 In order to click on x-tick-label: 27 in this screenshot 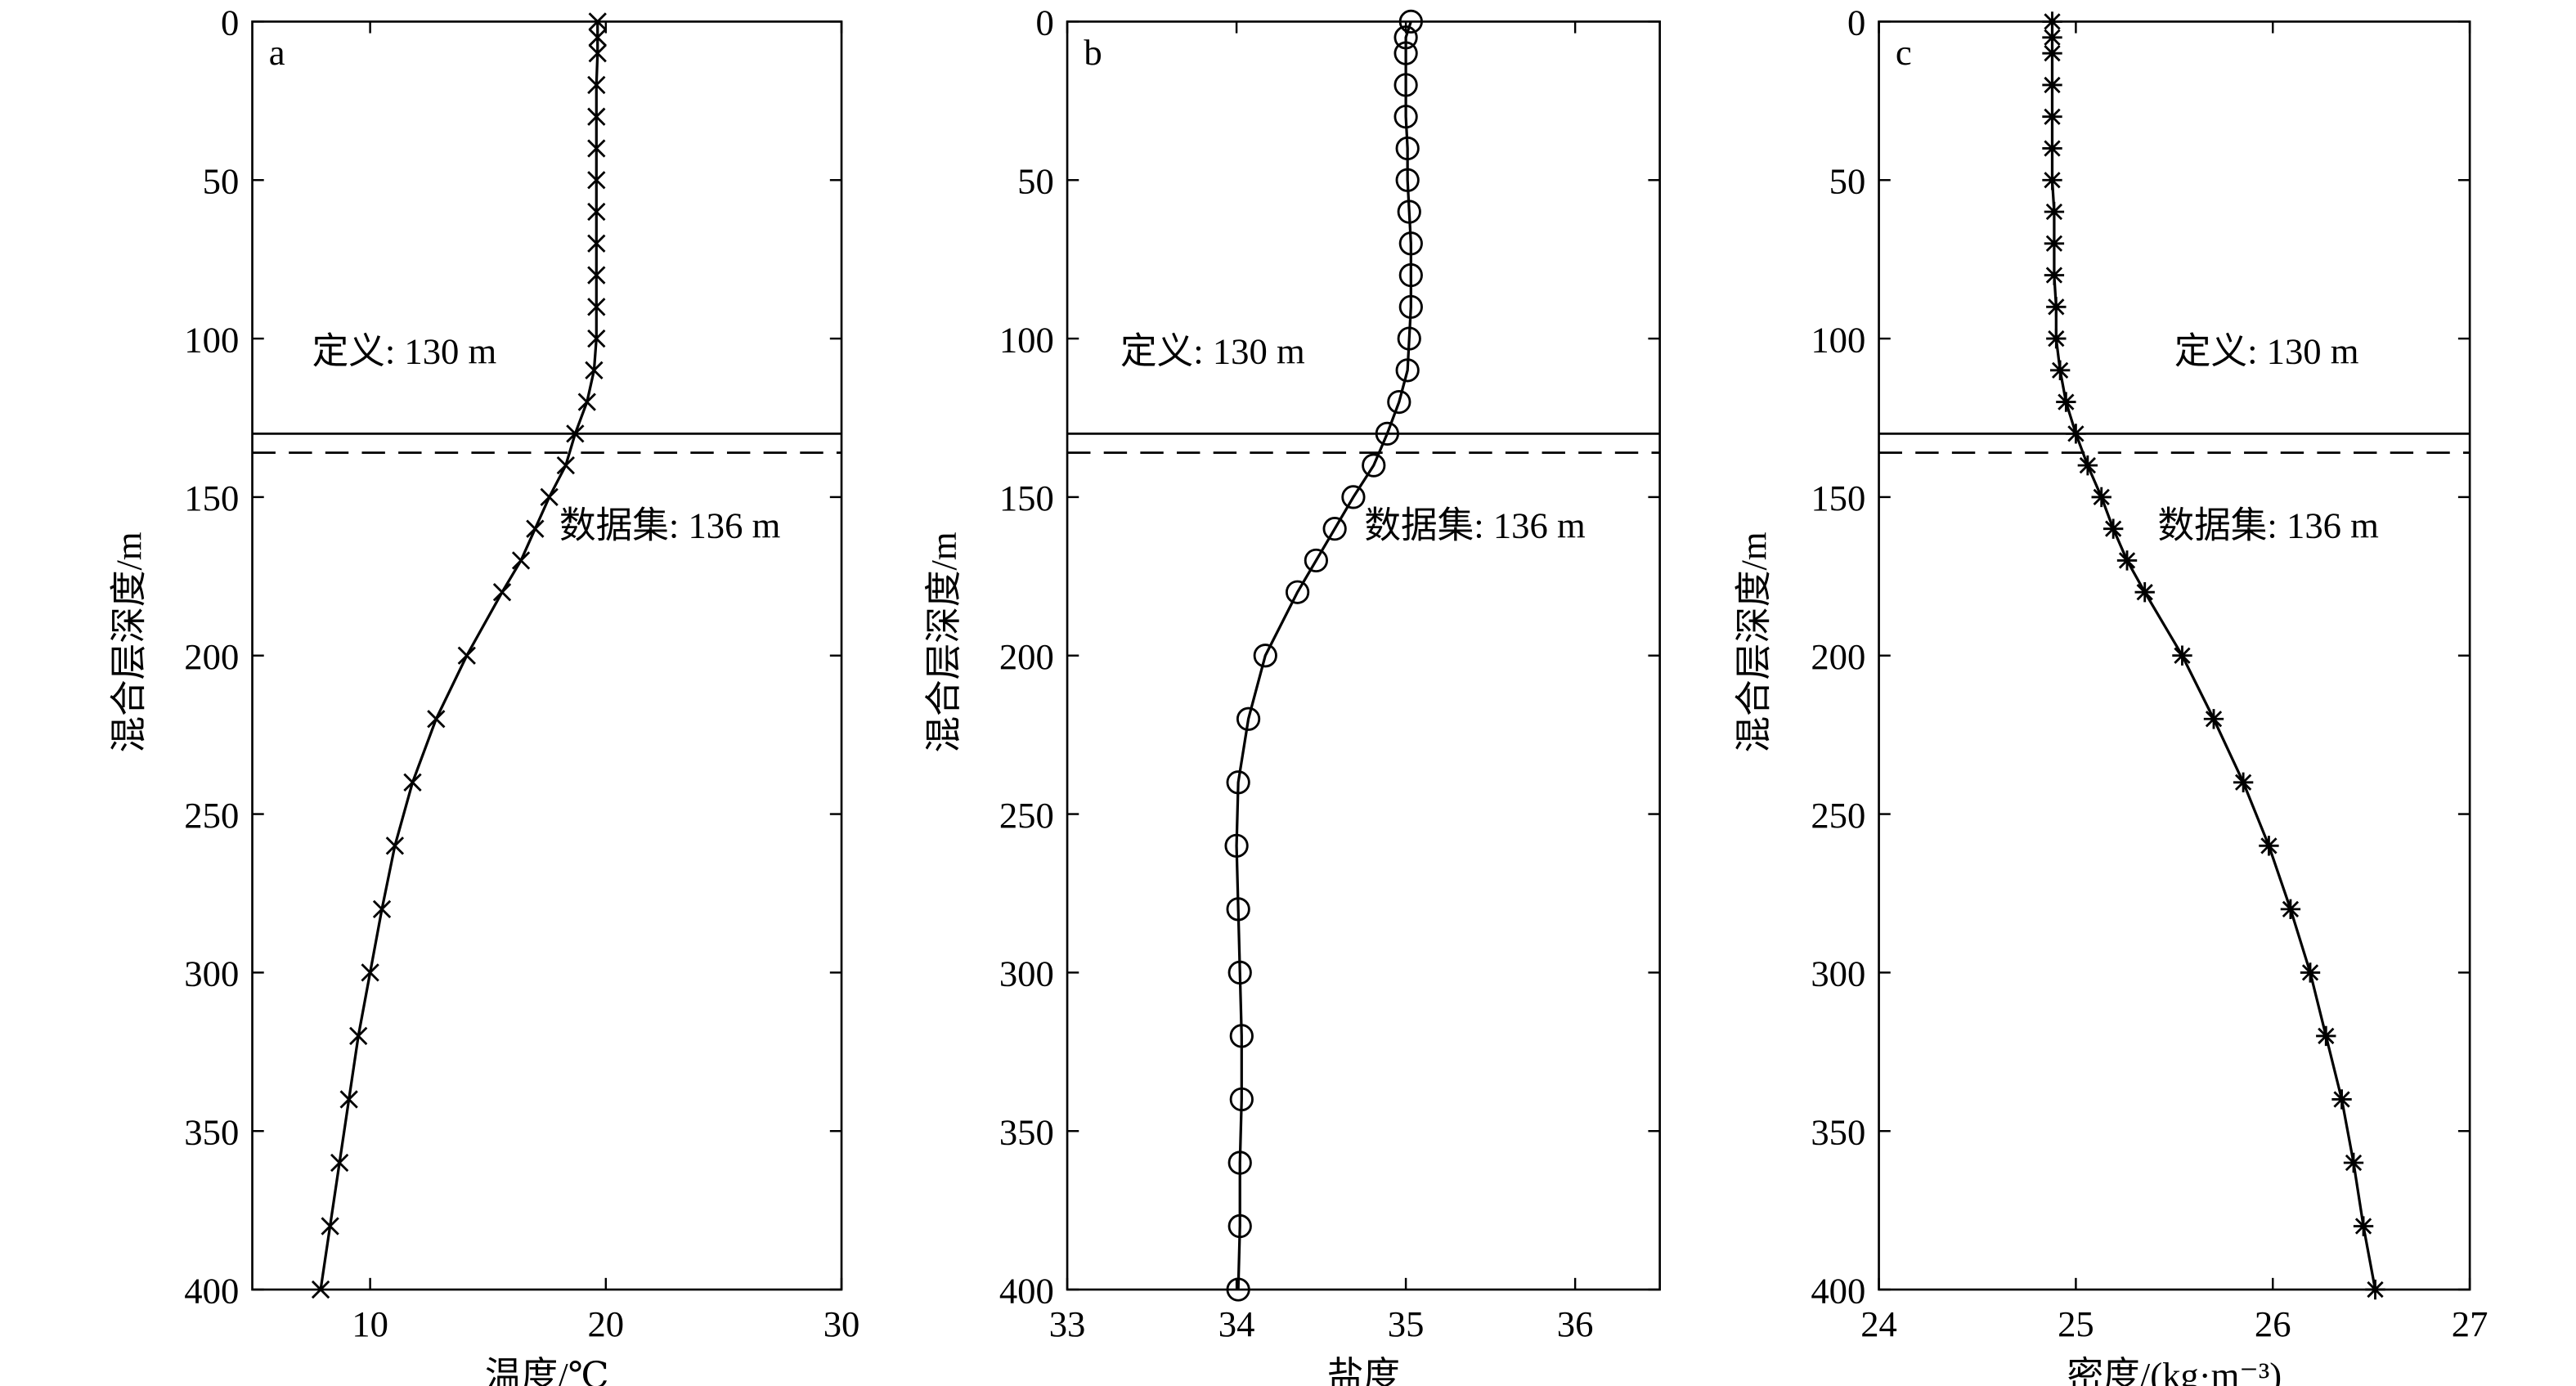, I will do `click(2470, 1323)`.